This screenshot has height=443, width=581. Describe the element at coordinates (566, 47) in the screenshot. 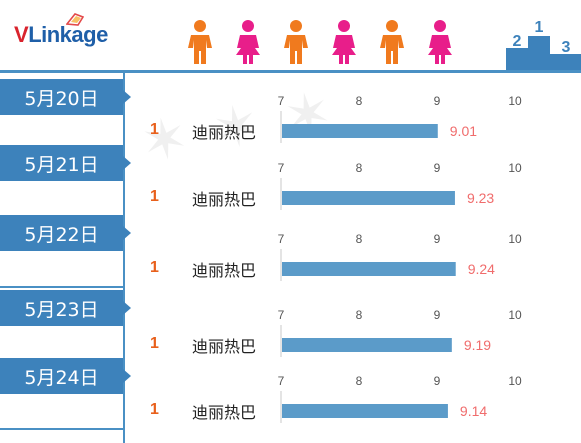

I see `svg-text: 3` at that location.